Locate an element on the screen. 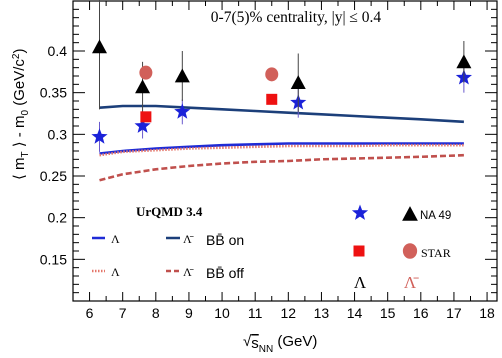 This screenshot has height=358, width=502. x-tick-label: 17 is located at coordinates (454, 313).